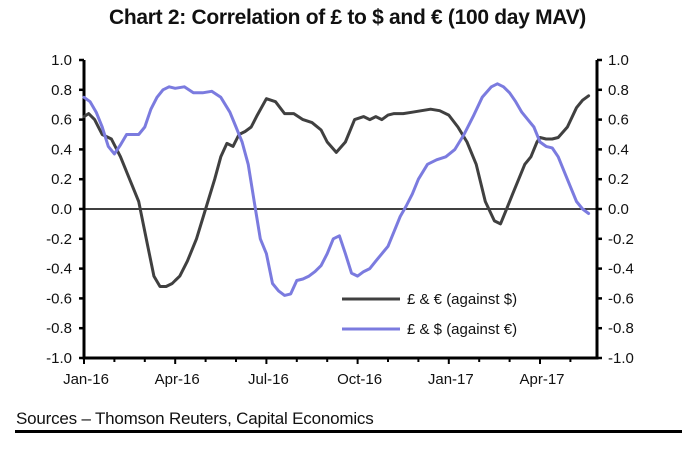  I want to click on x-tick-label: Oct-16, so click(359, 379).